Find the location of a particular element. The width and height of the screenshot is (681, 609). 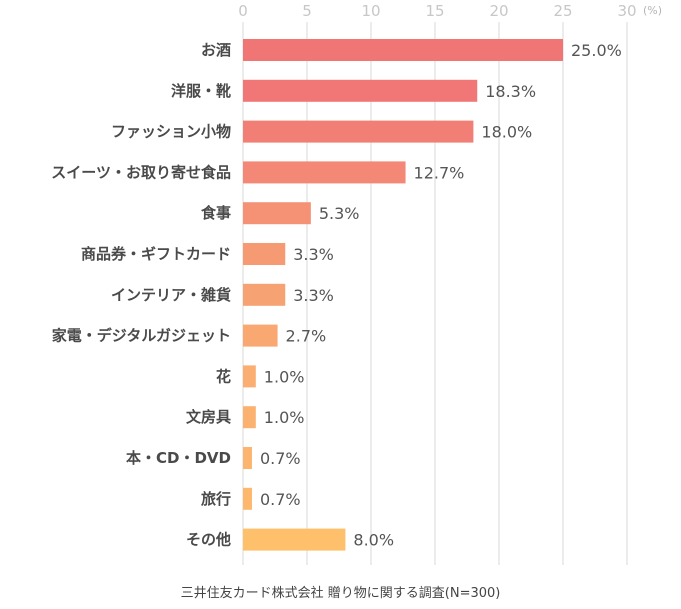

category-label: 文房具 is located at coordinates (208, 417).